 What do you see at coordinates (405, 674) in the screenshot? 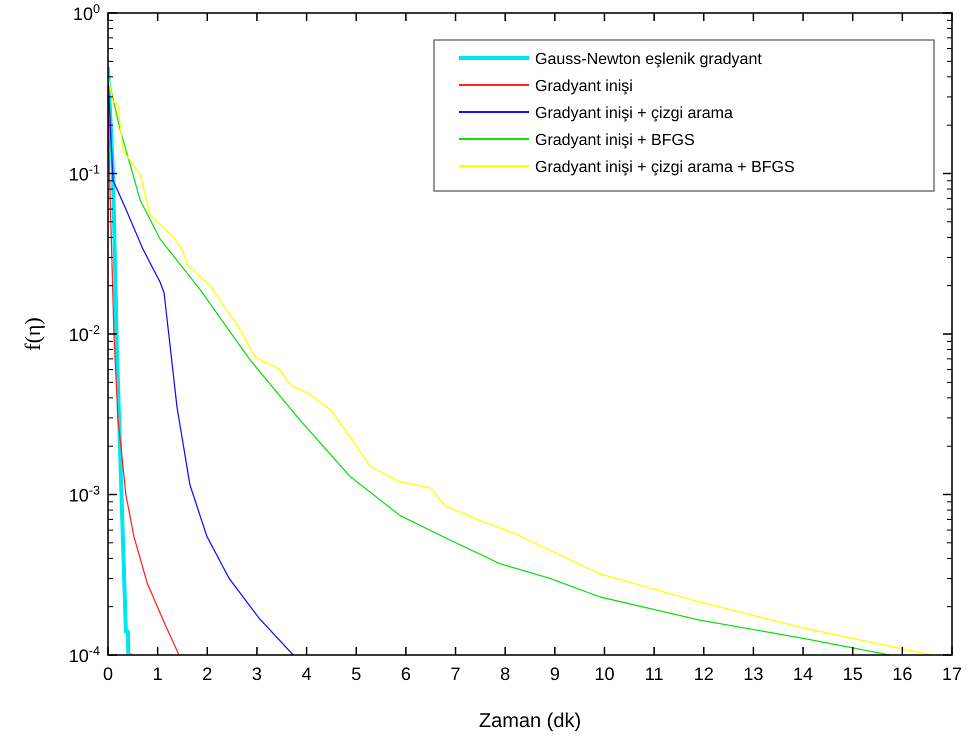
I see `x-tick-label: 6` at bounding box center [405, 674].